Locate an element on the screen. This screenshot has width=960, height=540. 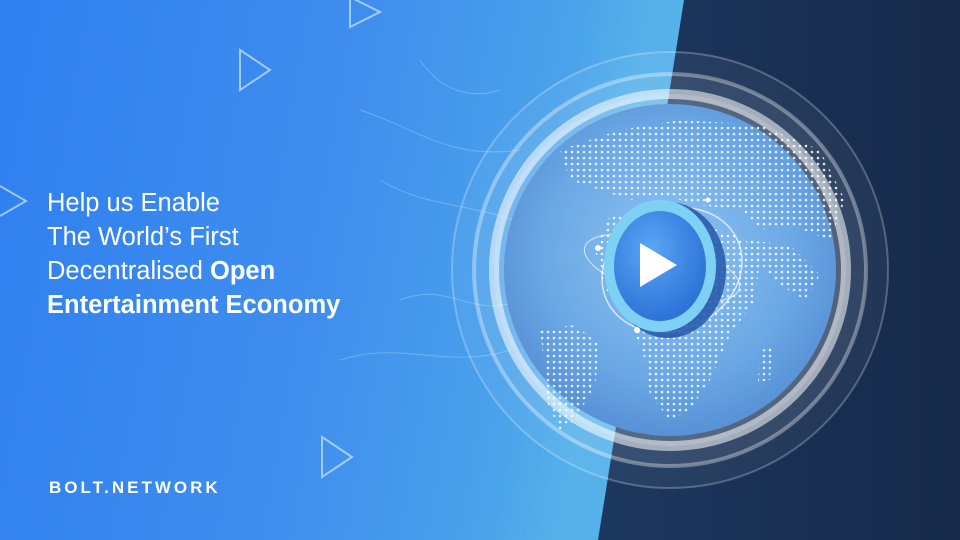
brand-name: BOLT.NETWORK is located at coordinates (135, 487).